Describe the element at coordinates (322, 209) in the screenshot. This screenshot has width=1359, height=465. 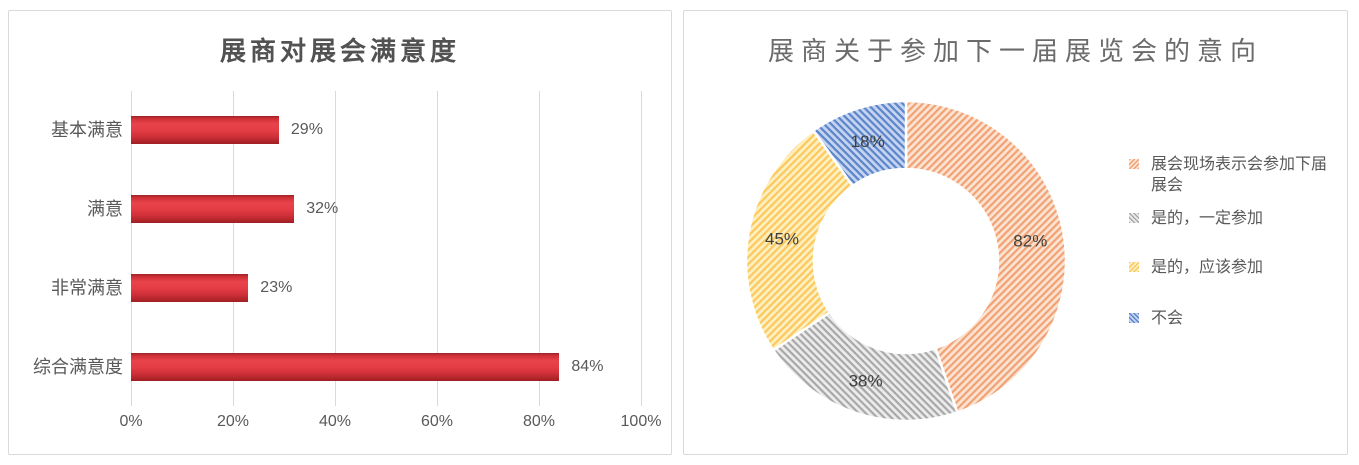
I see `bar-value-label: 32%` at that location.